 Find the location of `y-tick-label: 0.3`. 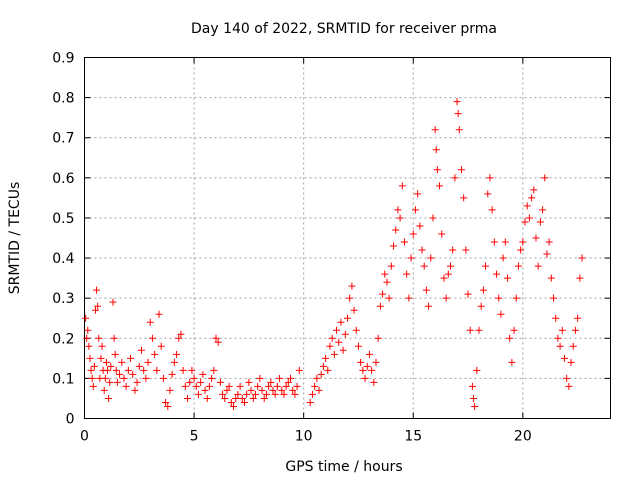

y-tick-label: 0.3 is located at coordinates (63, 299).